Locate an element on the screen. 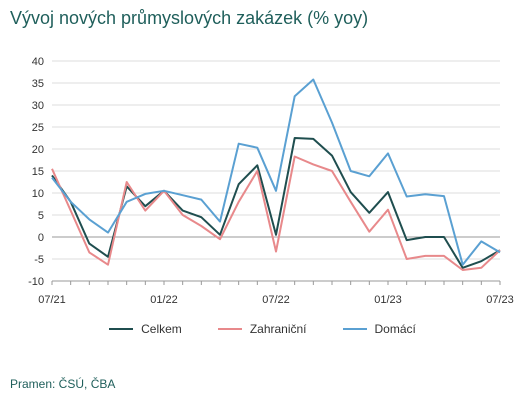 The width and height of the screenshot is (525, 400). y-tick-label: 15 is located at coordinates (38, 172).